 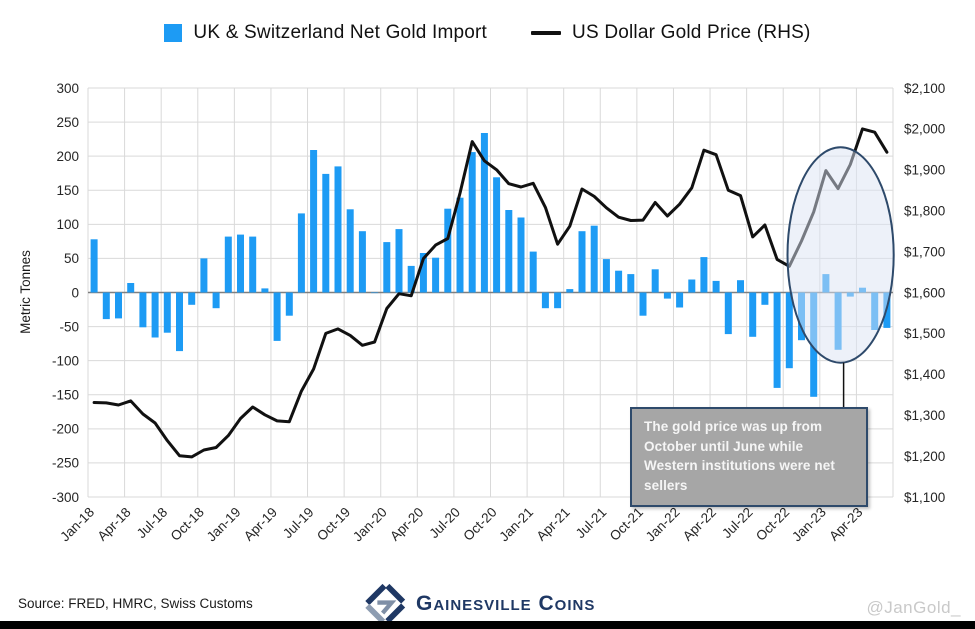 I want to click on right-axis-tick: $1,800, so click(x=924, y=211).